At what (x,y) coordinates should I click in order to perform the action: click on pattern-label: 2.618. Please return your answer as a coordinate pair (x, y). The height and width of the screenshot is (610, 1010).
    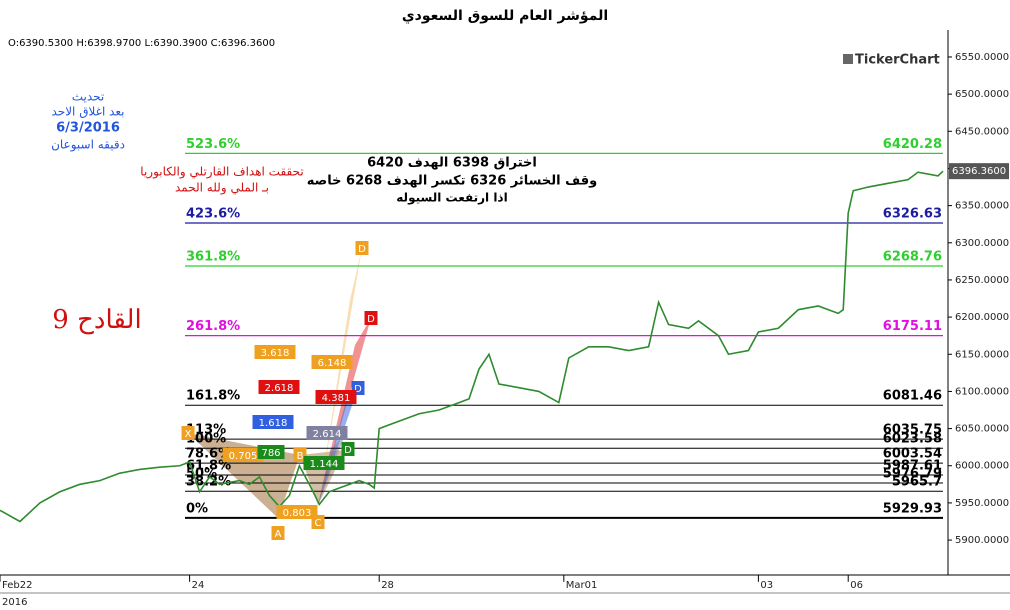
    Looking at the image, I should click on (279, 388).